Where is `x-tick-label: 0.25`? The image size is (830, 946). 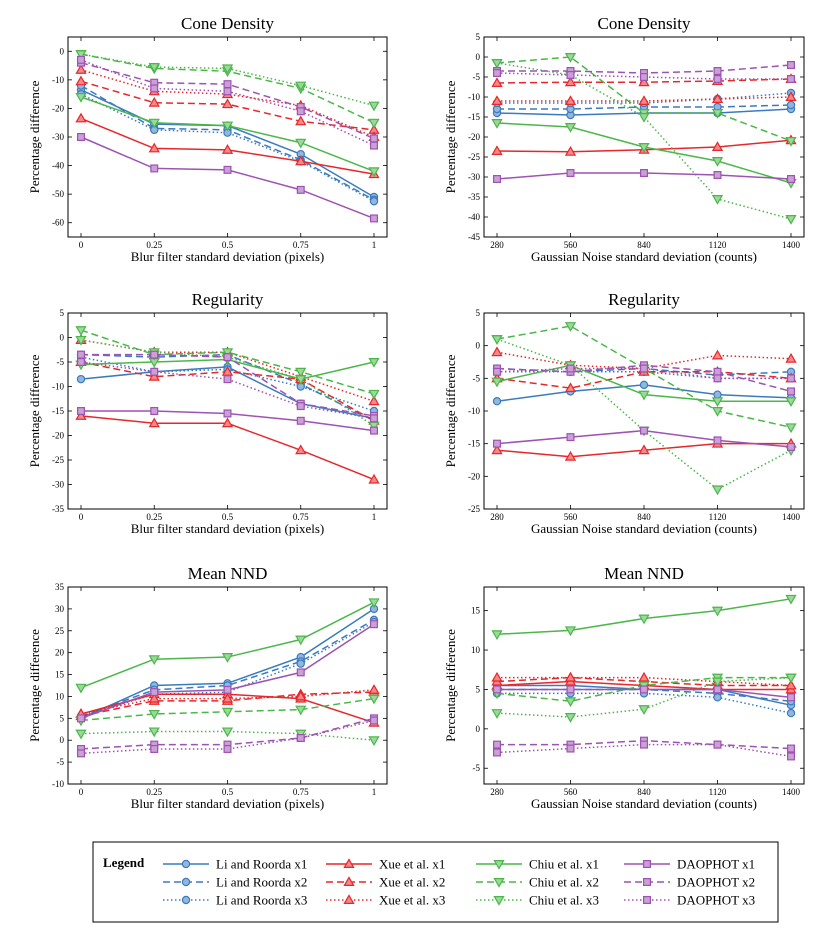
x-tick-label: 0.25 is located at coordinates (154, 792).